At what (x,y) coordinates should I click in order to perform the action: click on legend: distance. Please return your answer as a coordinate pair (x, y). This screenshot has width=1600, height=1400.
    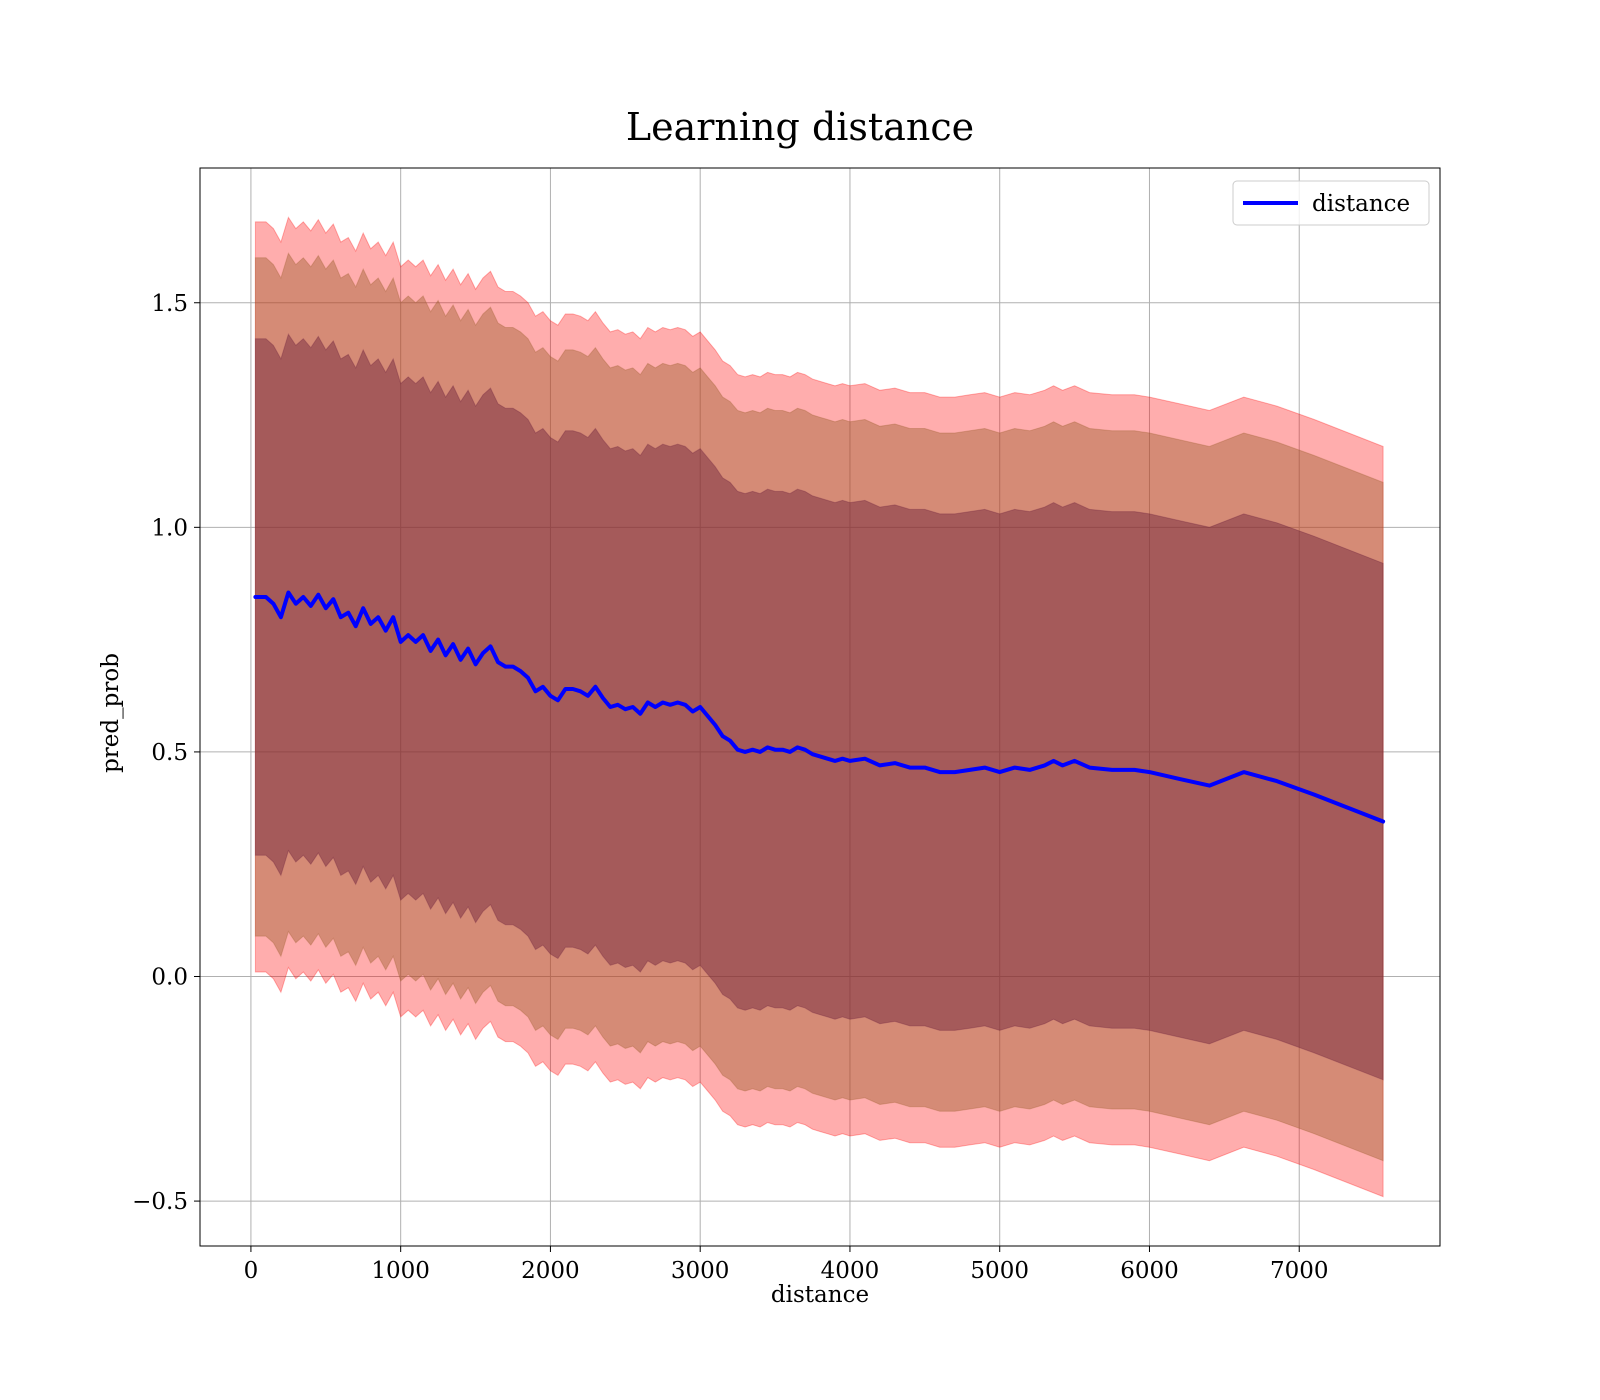
    Looking at the image, I should click on (1331, 203).